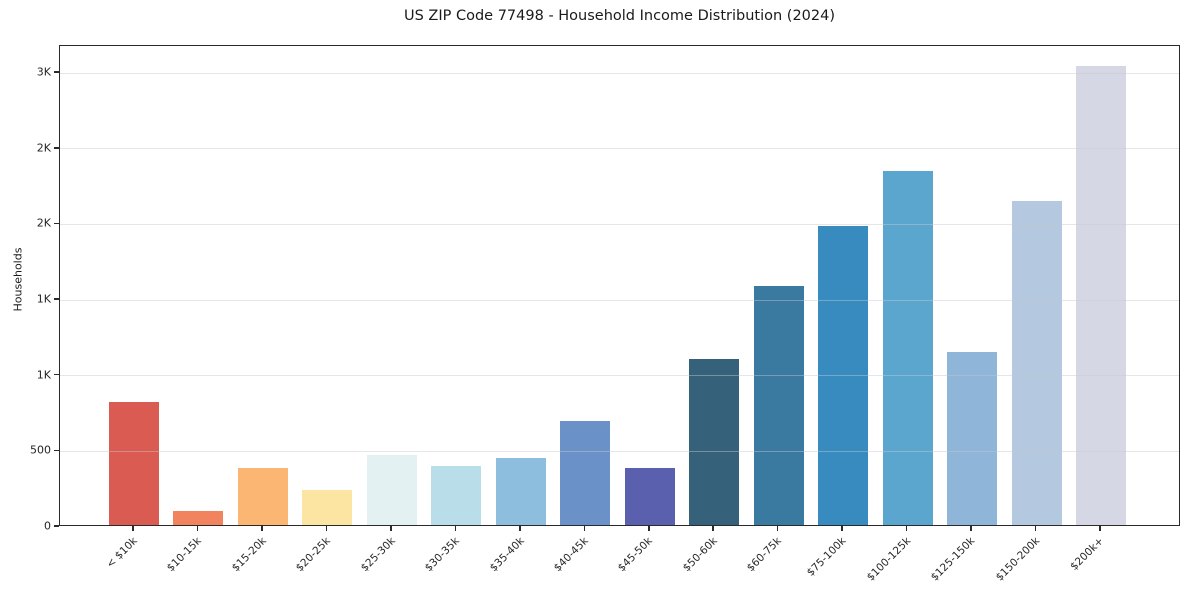 The height and width of the screenshot is (590, 1189). What do you see at coordinates (43, 72) in the screenshot?
I see `y-tick-label: 3K` at bounding box center [43, 72].